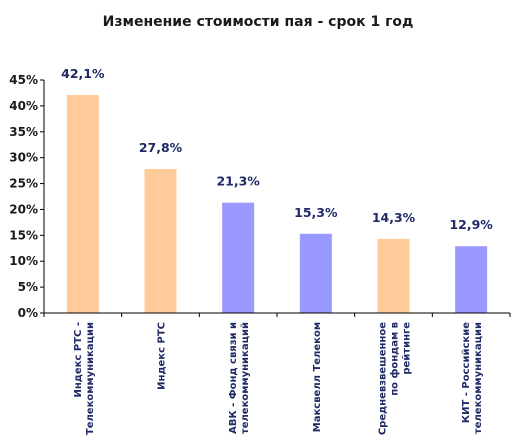 Image resolution: width=513 pixels, height=444 pixels. I want to click on y-tick-label: 40%, so click(23, 106).